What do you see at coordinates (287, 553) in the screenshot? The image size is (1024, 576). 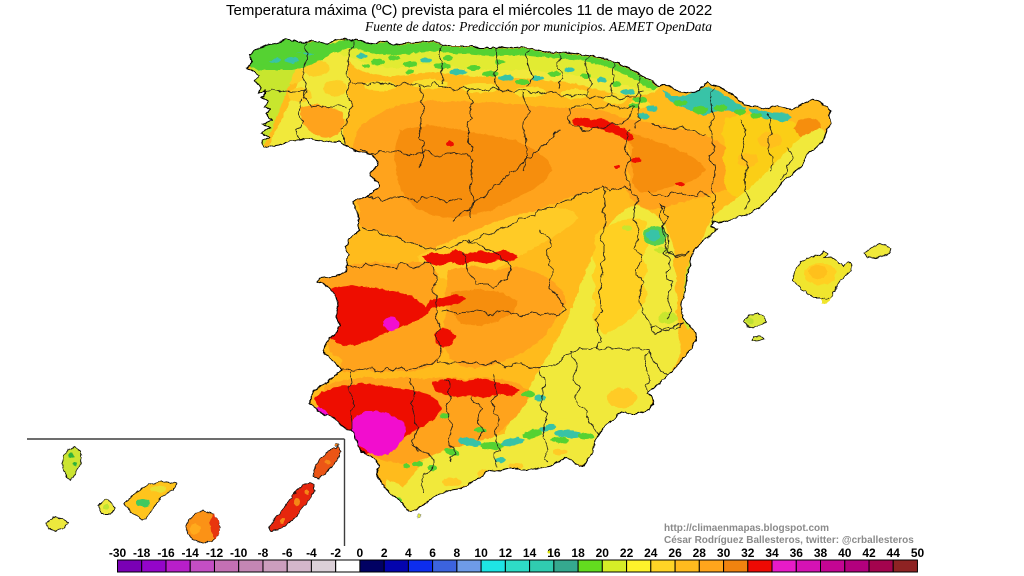 I see `svg-text: -6` at bounding box center [287, 553].